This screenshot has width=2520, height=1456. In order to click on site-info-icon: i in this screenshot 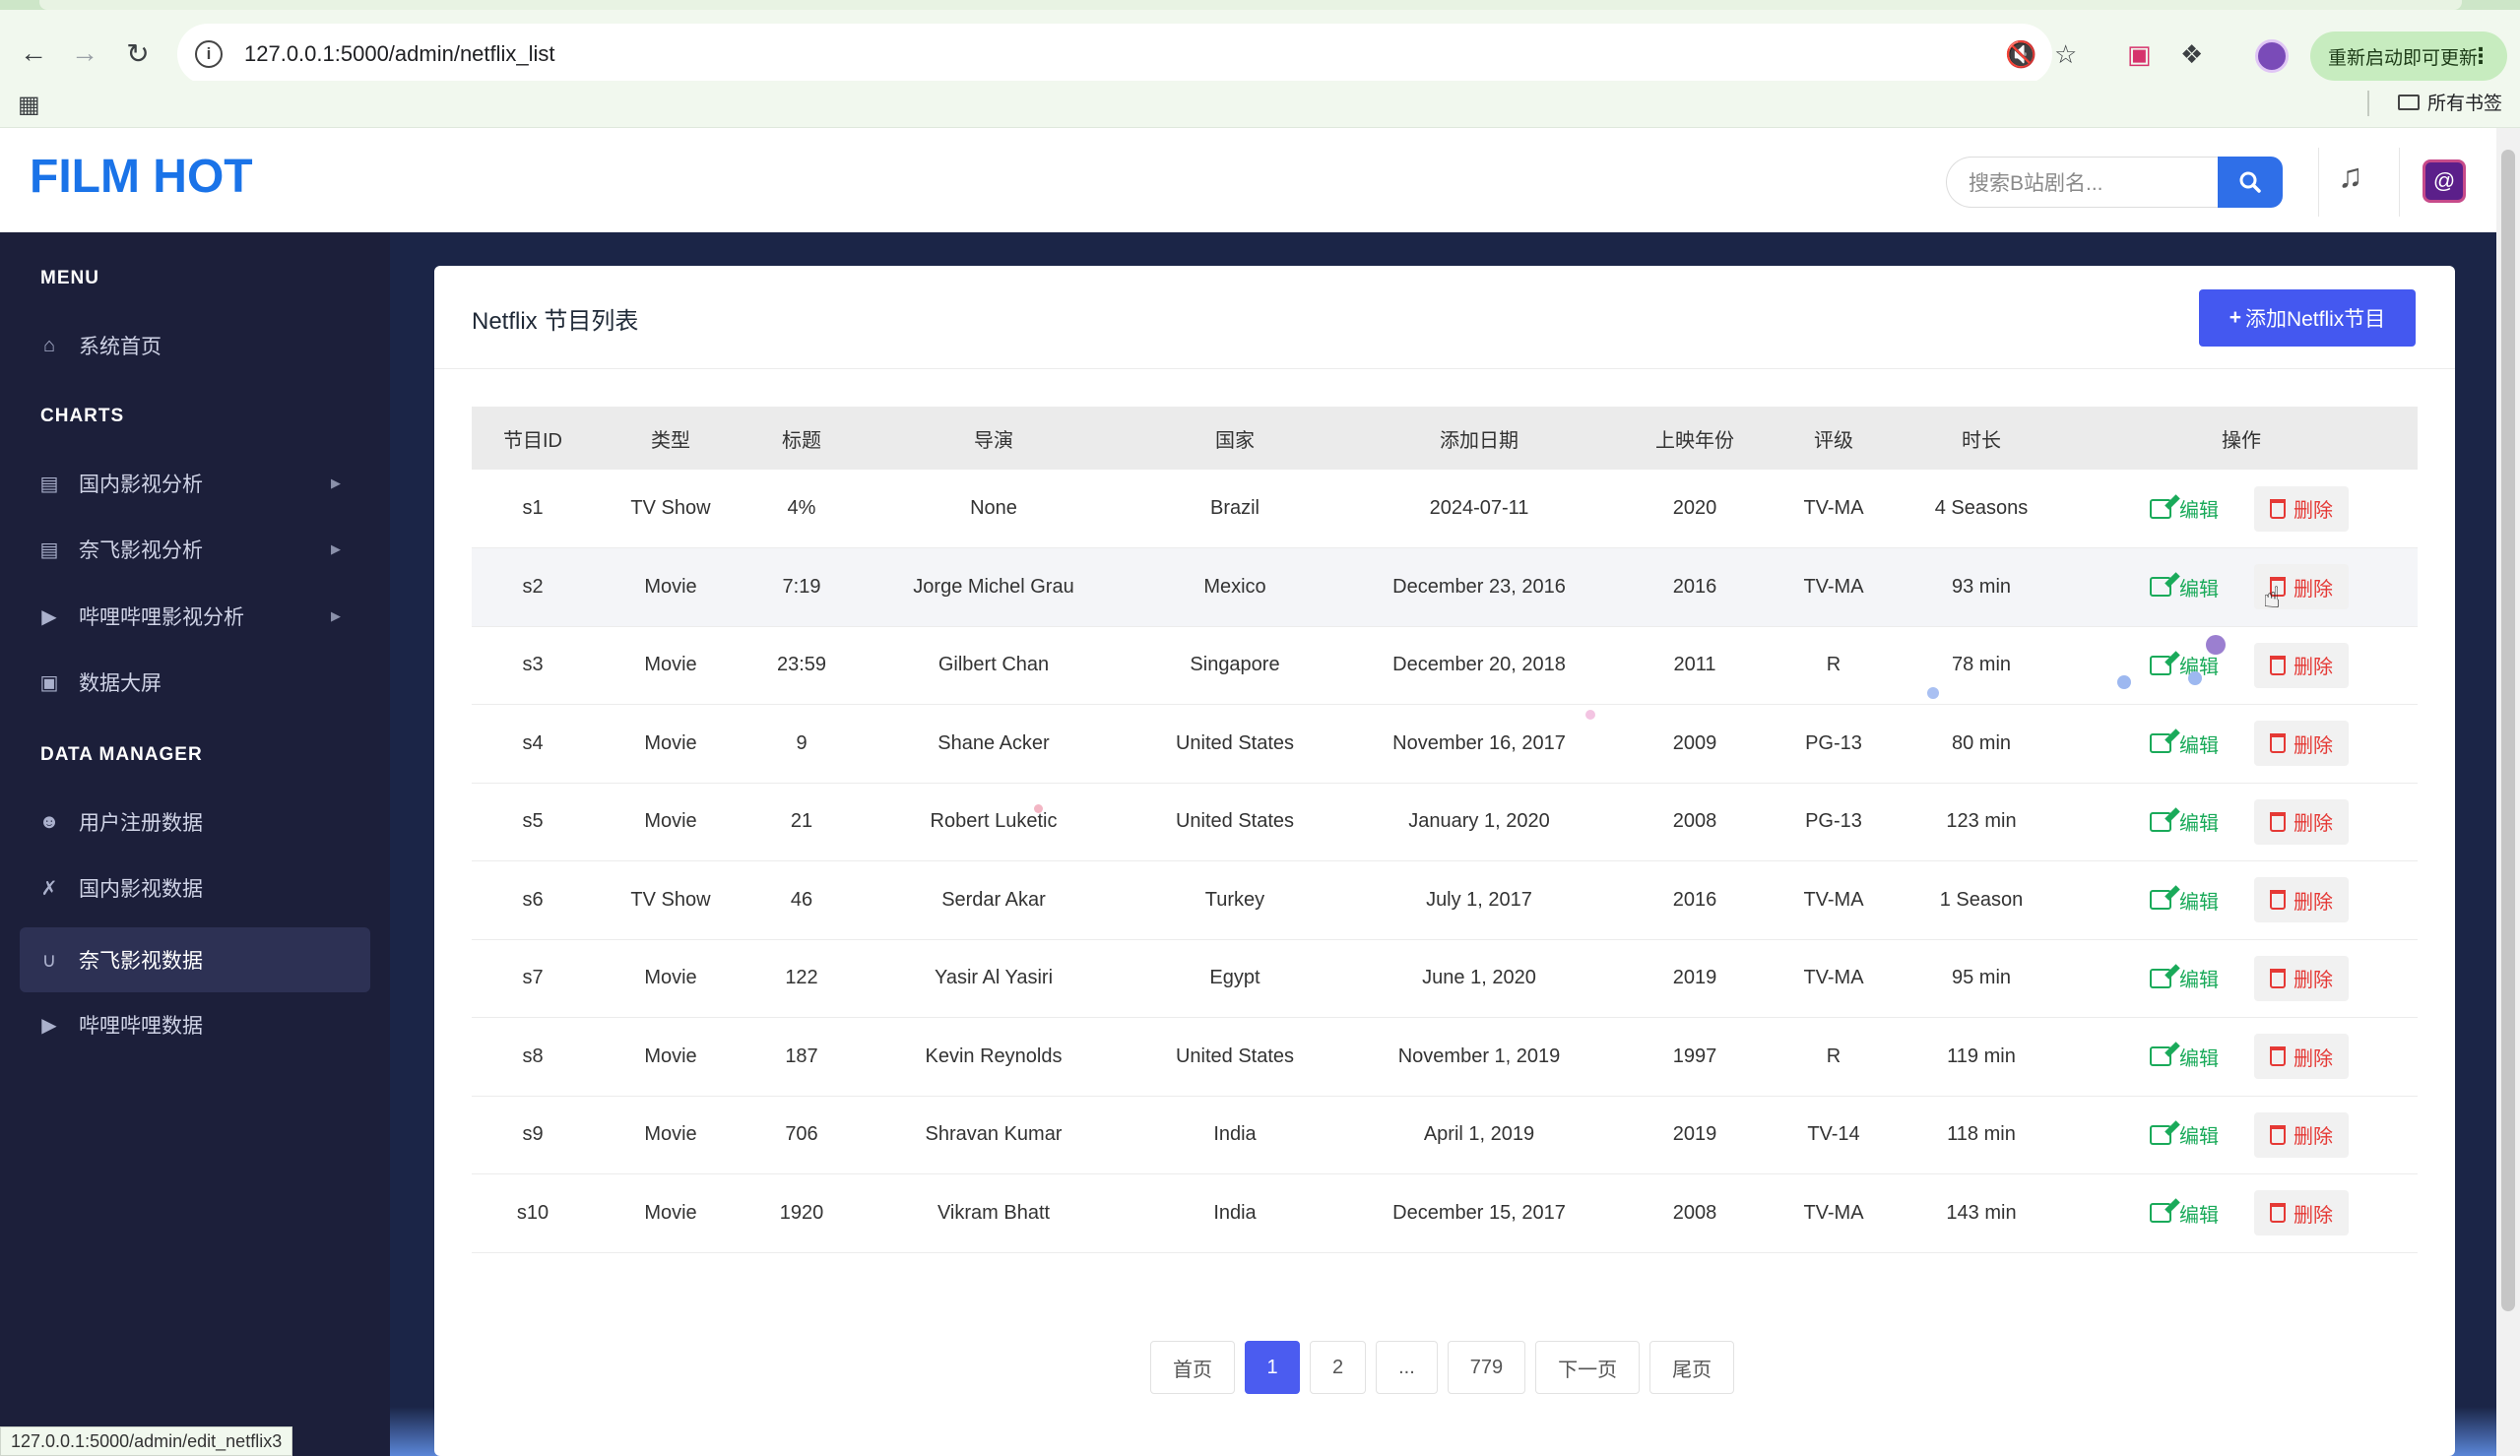, I will do `click(209, 54)`.